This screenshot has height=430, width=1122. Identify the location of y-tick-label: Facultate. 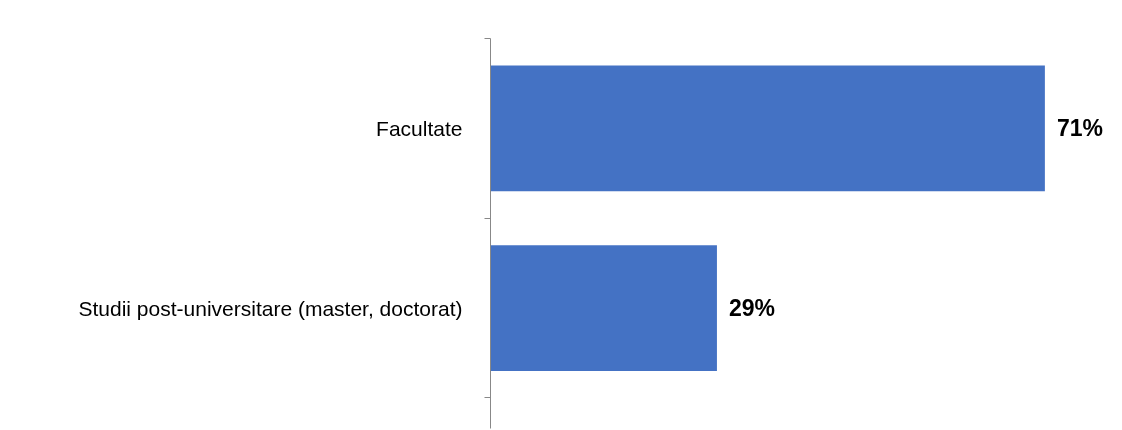
(419, 128).